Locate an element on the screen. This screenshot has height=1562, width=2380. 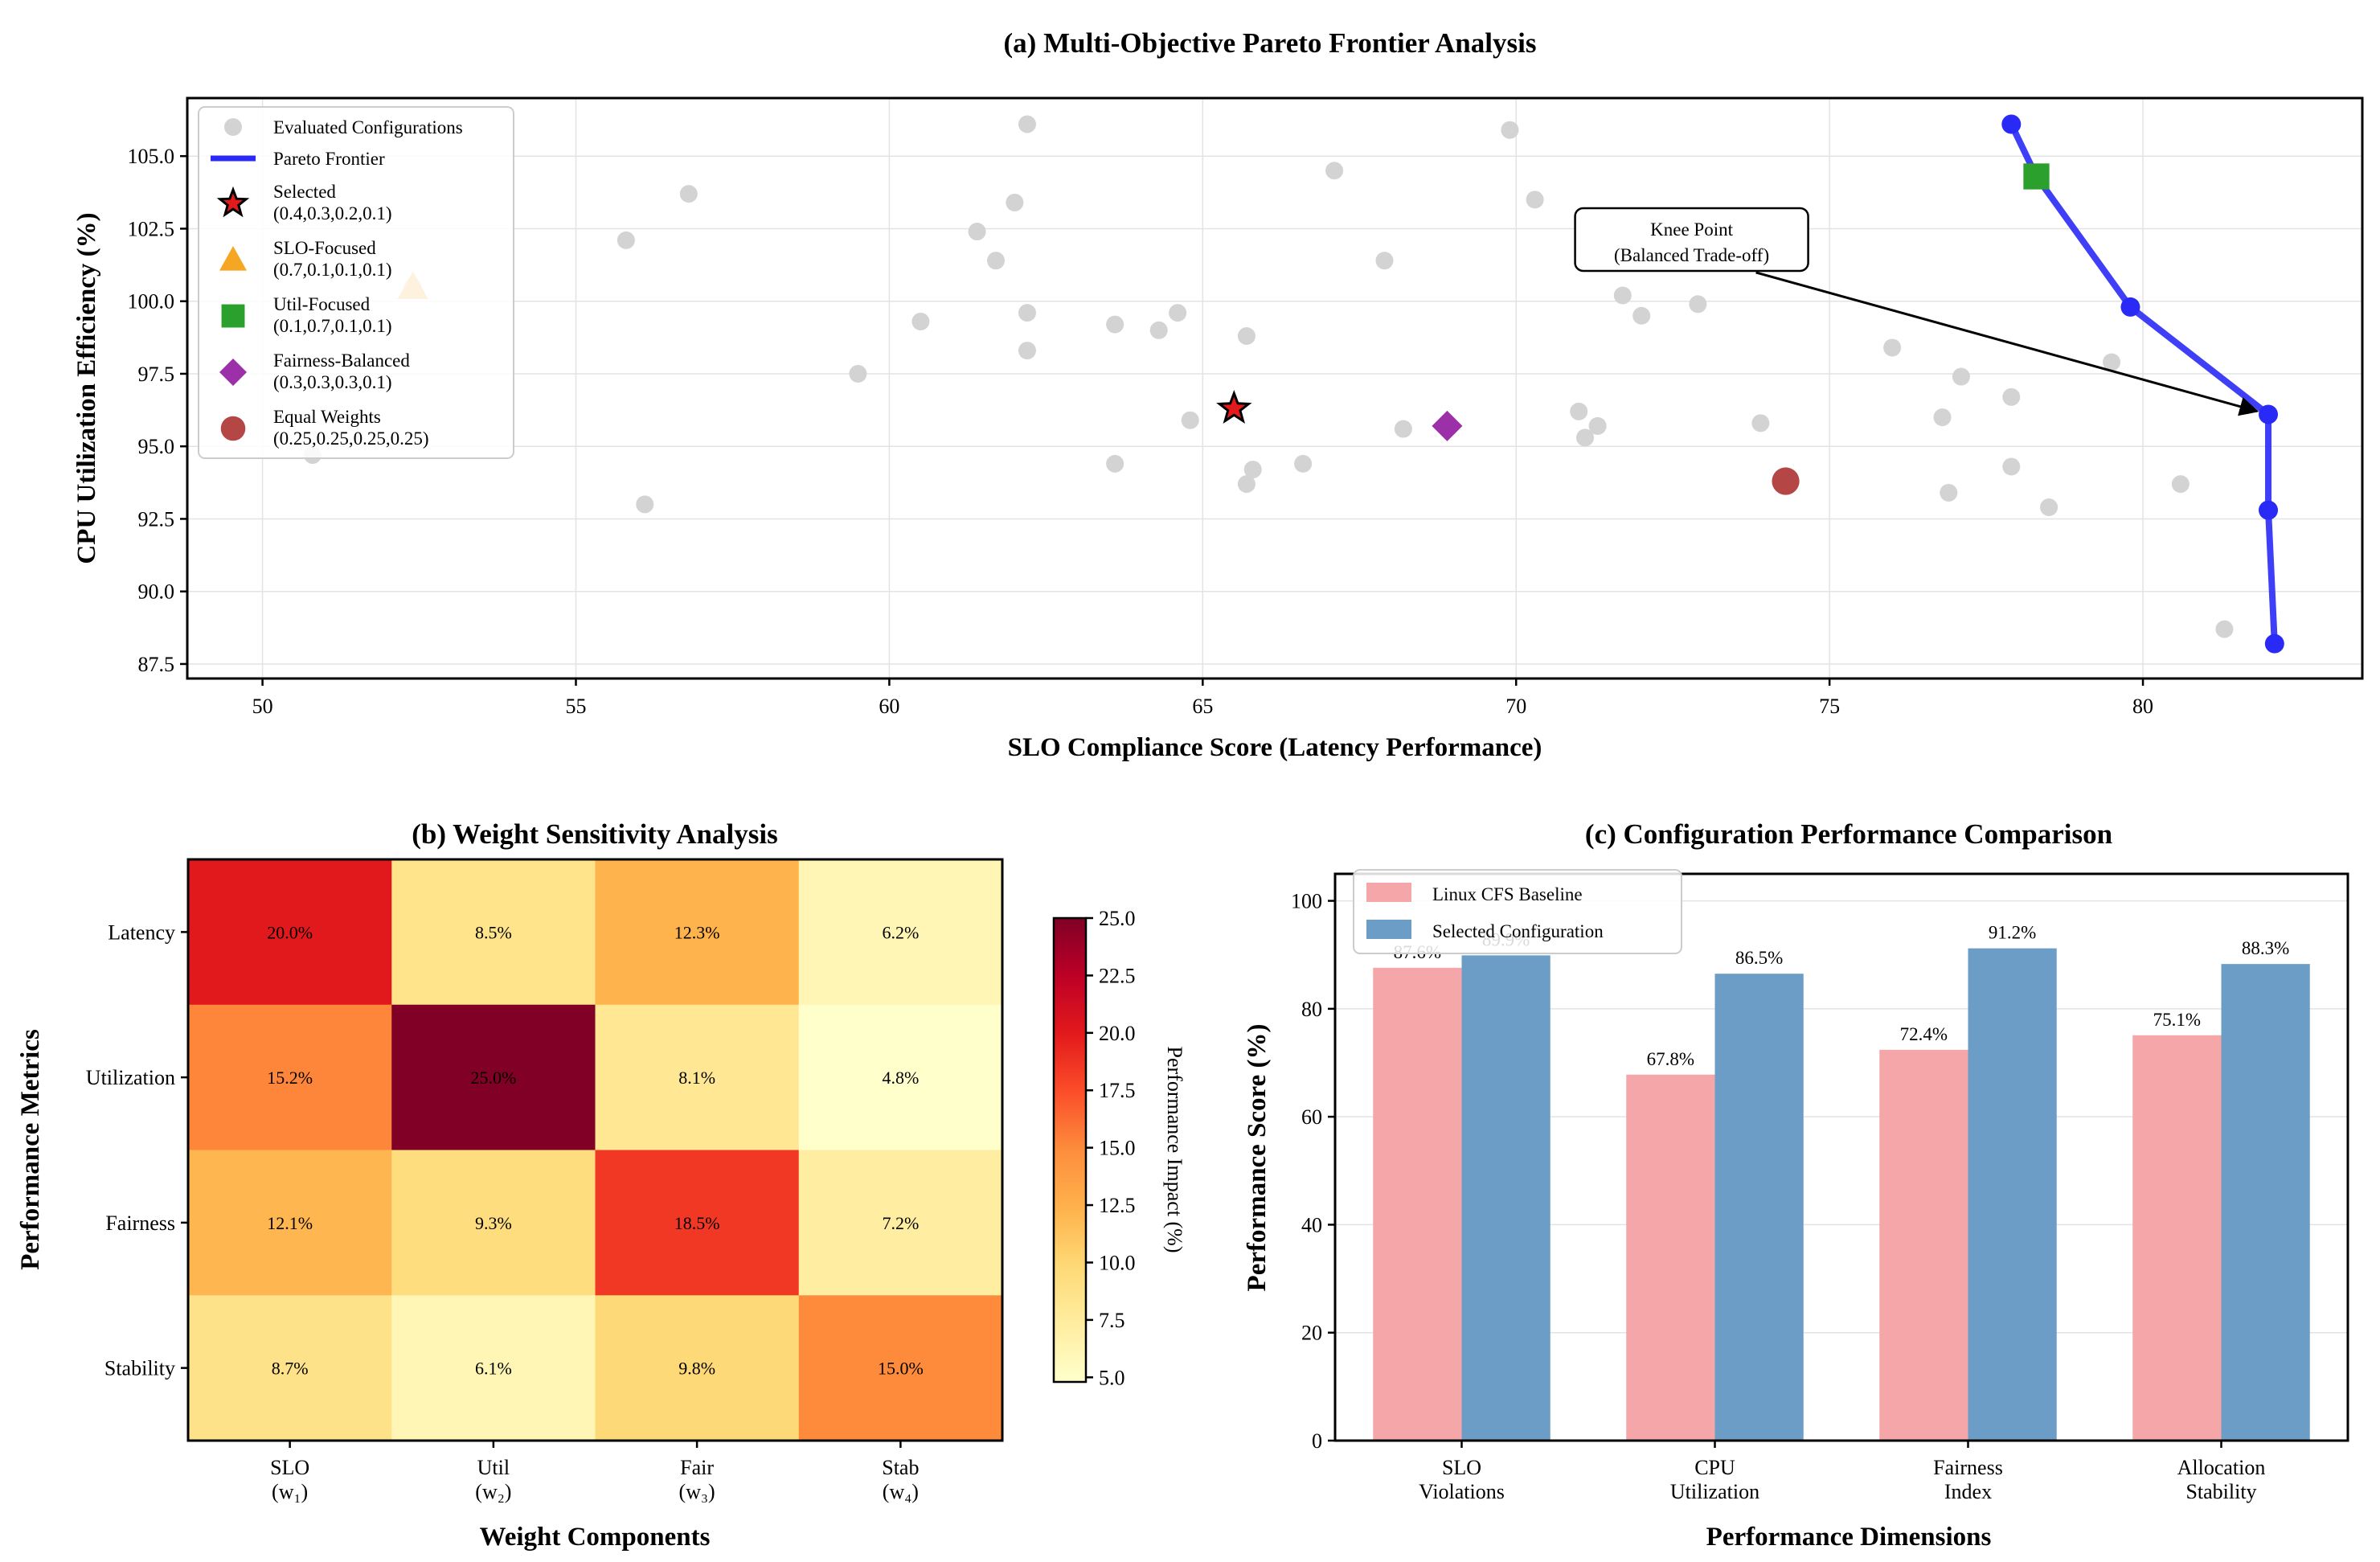
heatmap-cell-label: 9.3% is located at coordinates (494, 1223).